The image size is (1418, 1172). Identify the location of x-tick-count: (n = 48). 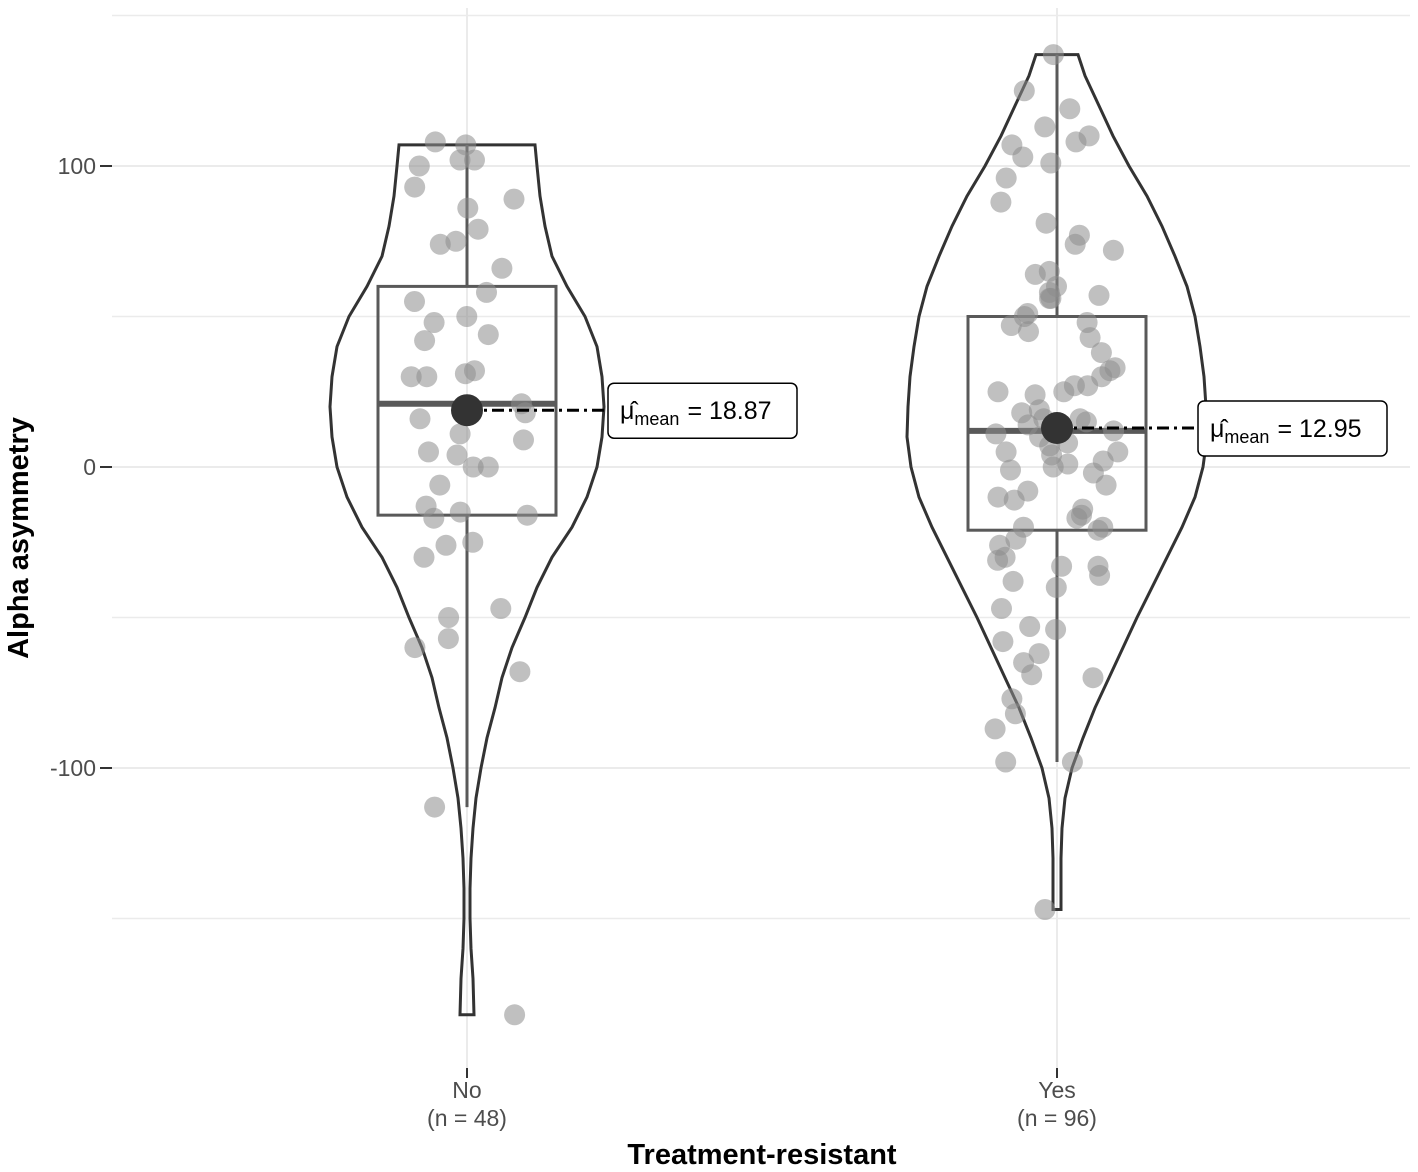
(467, 1118).